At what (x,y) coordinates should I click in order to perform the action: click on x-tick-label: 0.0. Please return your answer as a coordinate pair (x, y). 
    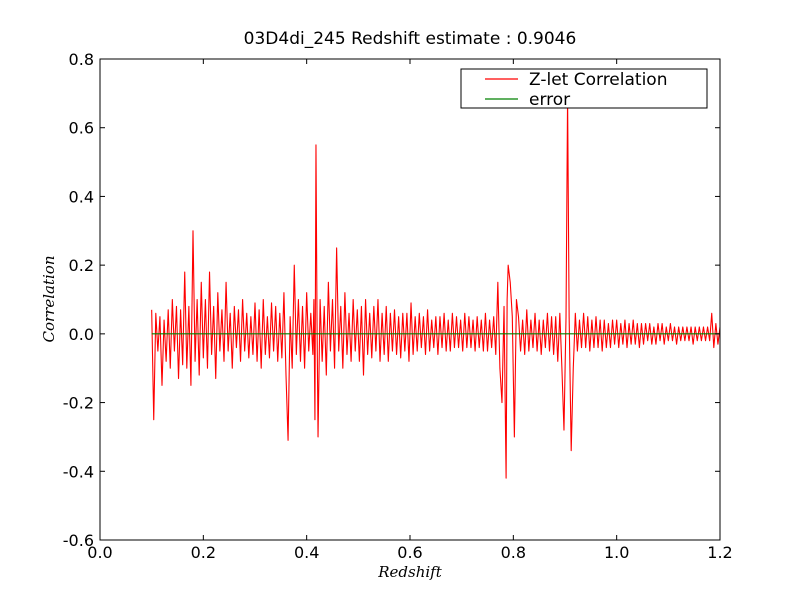
    Looking at the image, I should click on (99, 552).